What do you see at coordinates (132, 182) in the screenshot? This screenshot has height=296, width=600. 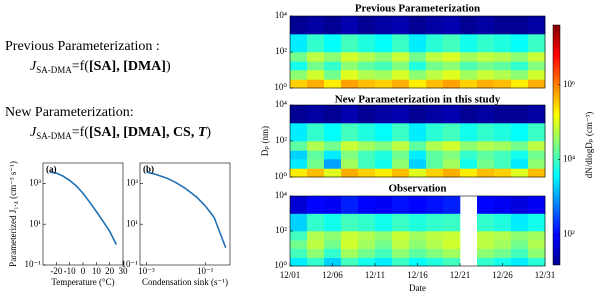 I see `y-tick-label: 10³` at bounding box center [132, 182].